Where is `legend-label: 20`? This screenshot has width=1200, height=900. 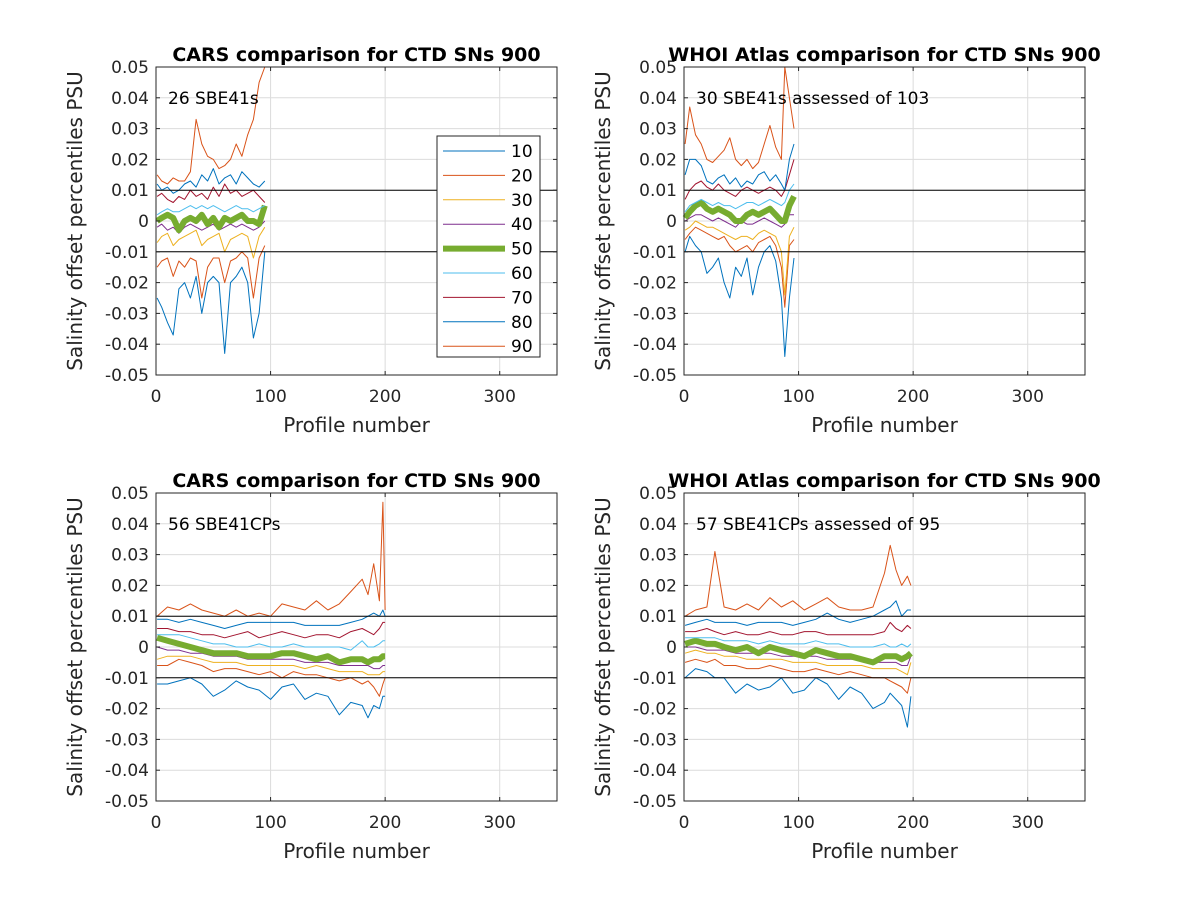 legend-label: 20 is located at coordinates (522, 176).